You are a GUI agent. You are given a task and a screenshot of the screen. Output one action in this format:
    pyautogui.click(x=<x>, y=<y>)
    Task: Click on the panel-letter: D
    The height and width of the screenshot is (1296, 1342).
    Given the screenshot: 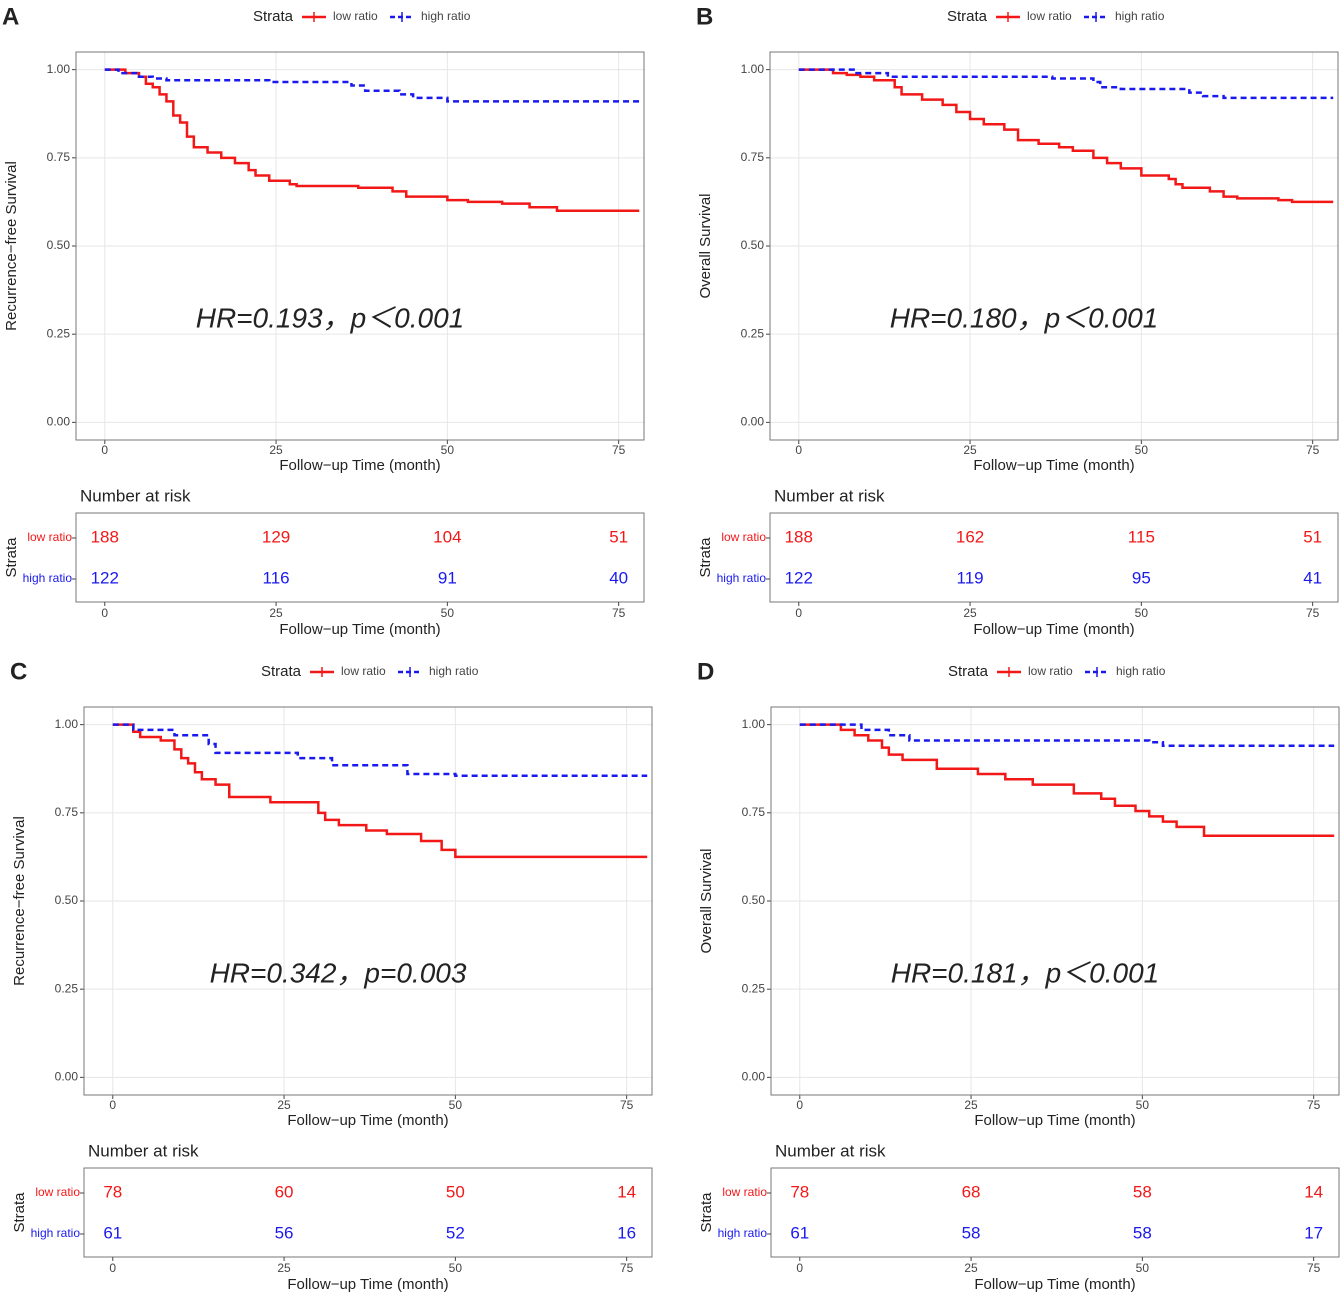 What is the action you would take?
    pyautogui.click(x=705, y=671)
    